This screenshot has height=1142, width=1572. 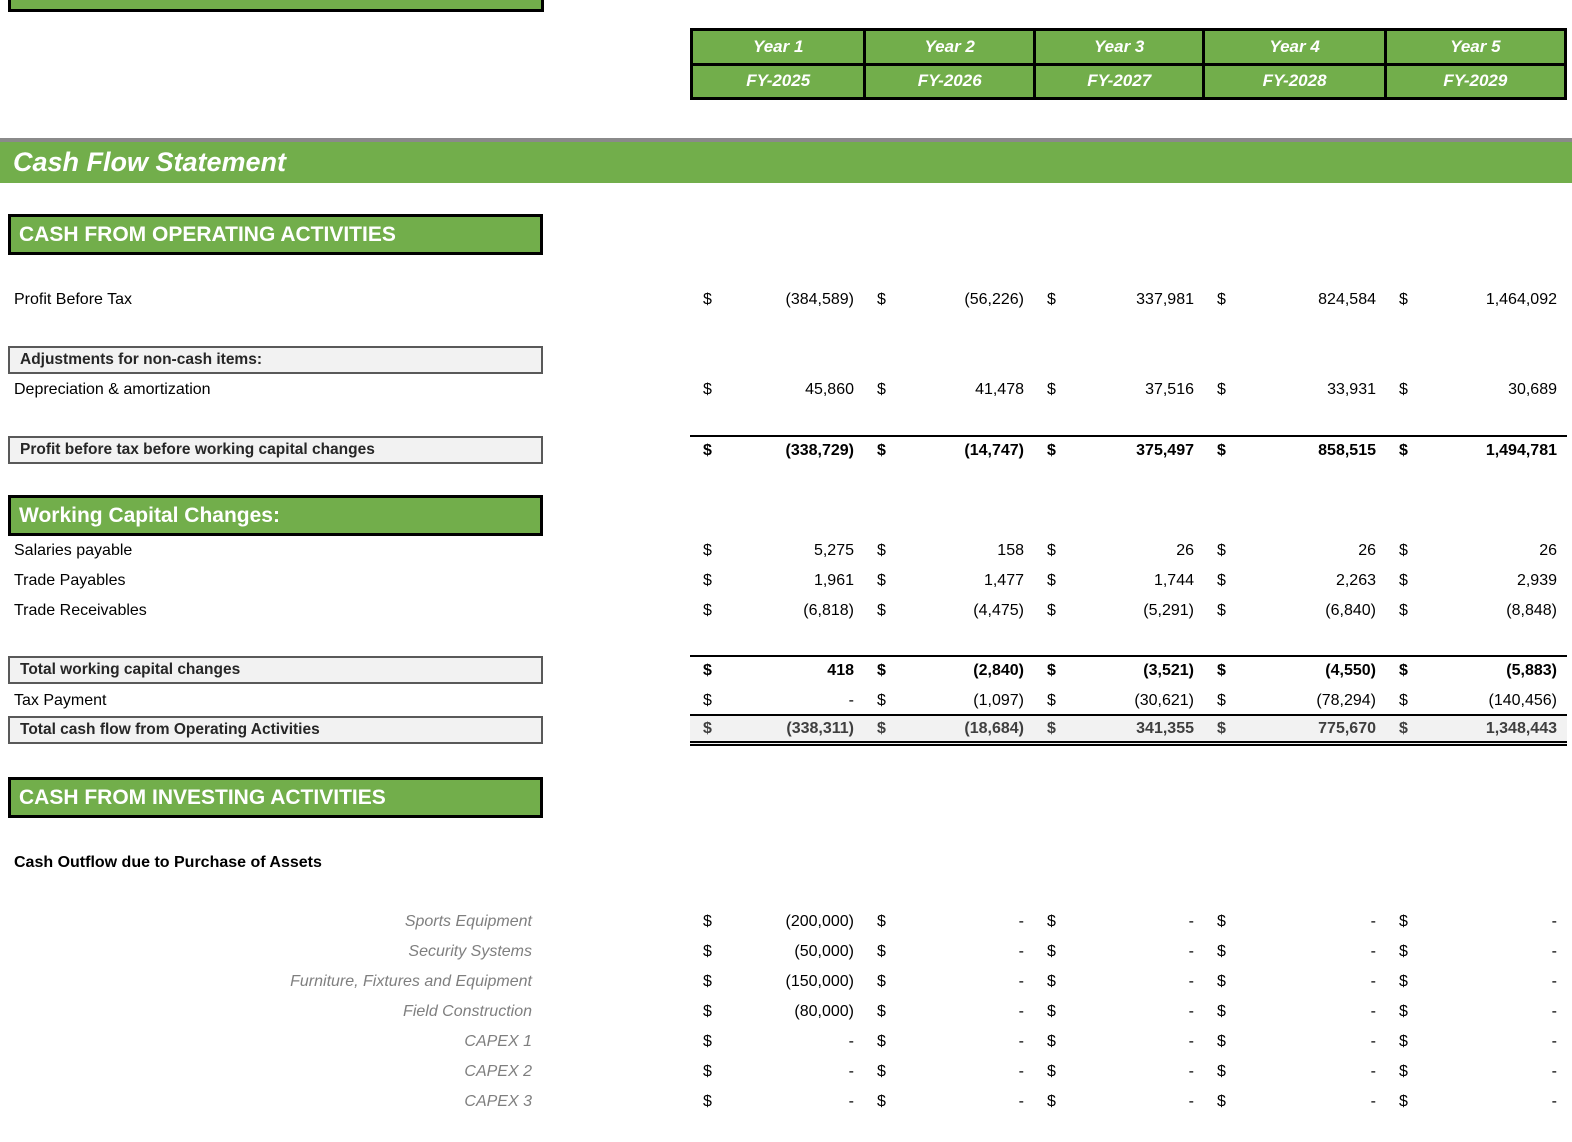 I want to click on row-label-capex-2: CAPEX 2, so click(x=498, y=1071).